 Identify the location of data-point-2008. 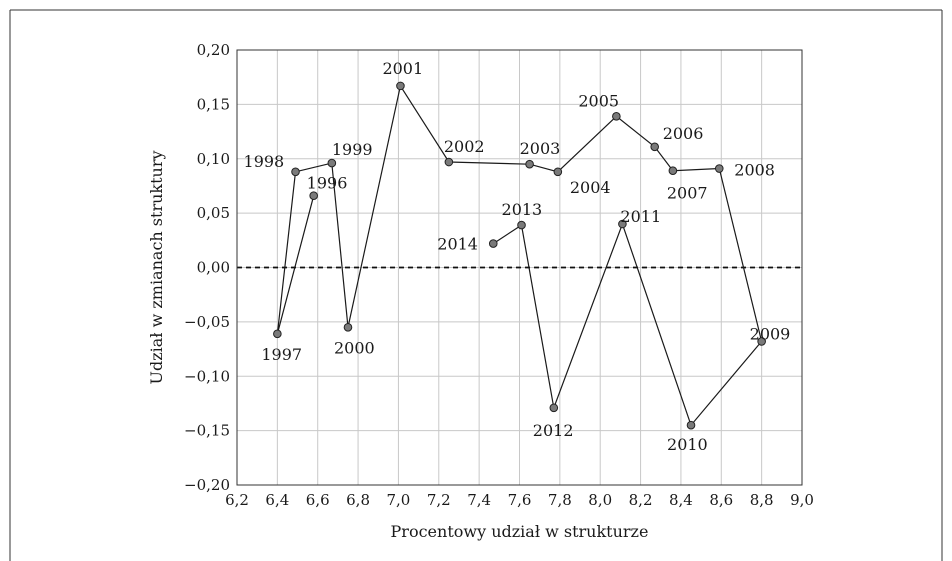
(719, 168).